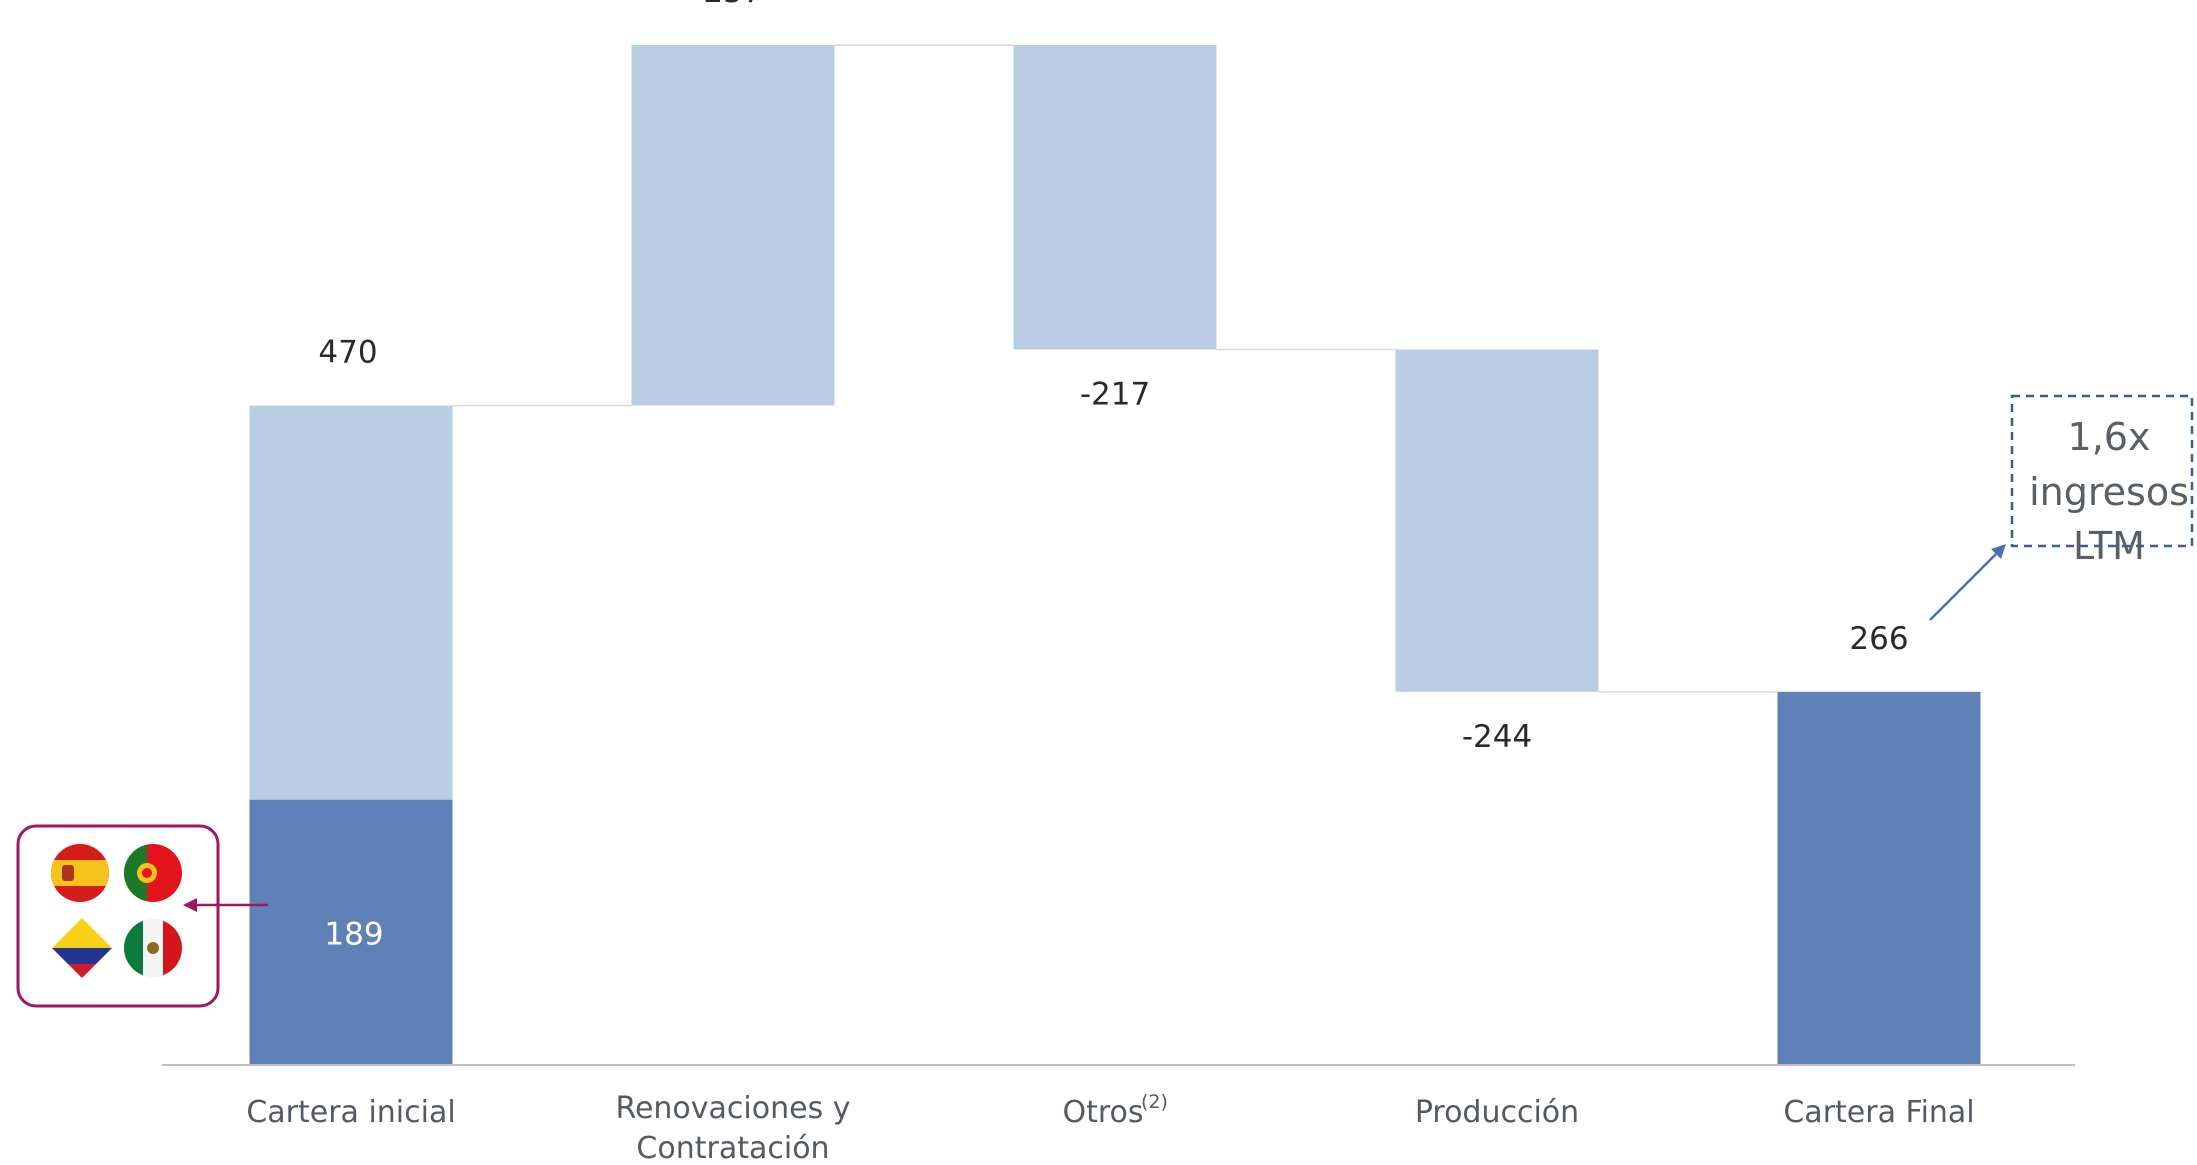  I want to click on value-label-otros: -217, so click(1115, 394).